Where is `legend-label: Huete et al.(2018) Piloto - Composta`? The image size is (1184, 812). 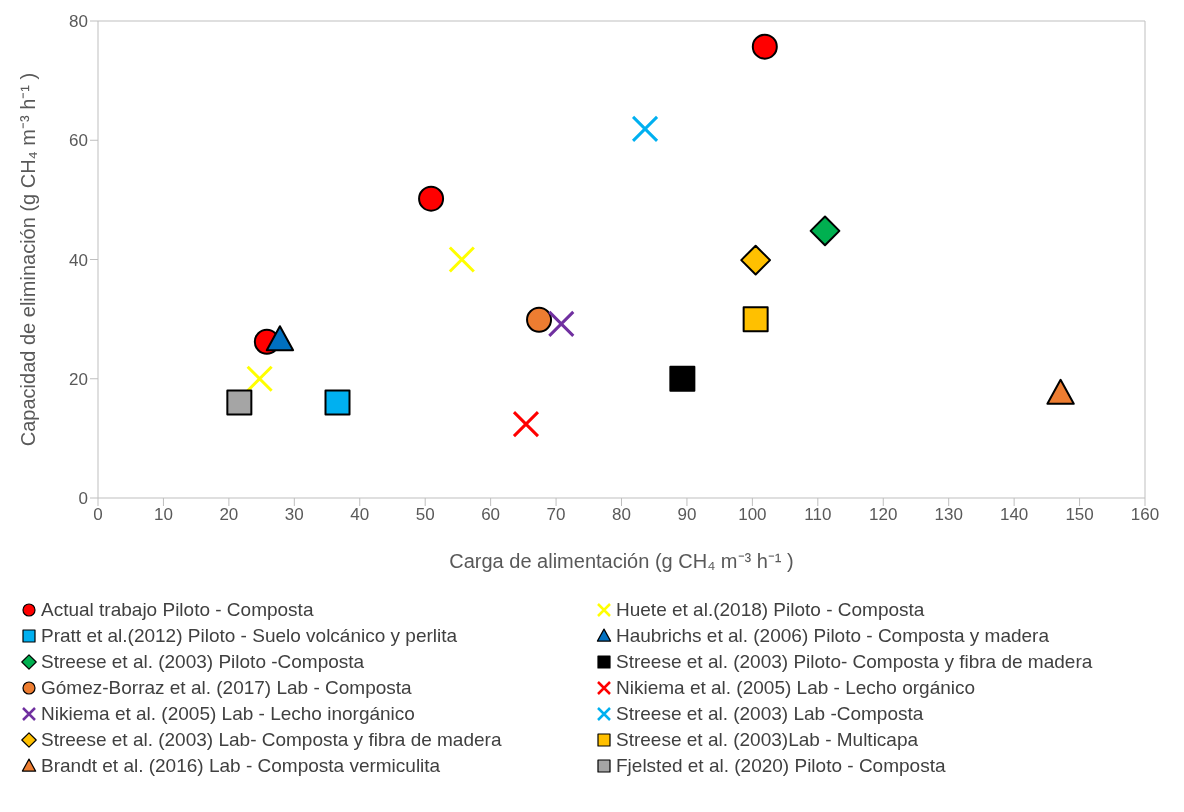
legend-label: Huete et al.(2018) Piloto - Composta is located at coordinates (770, 610).